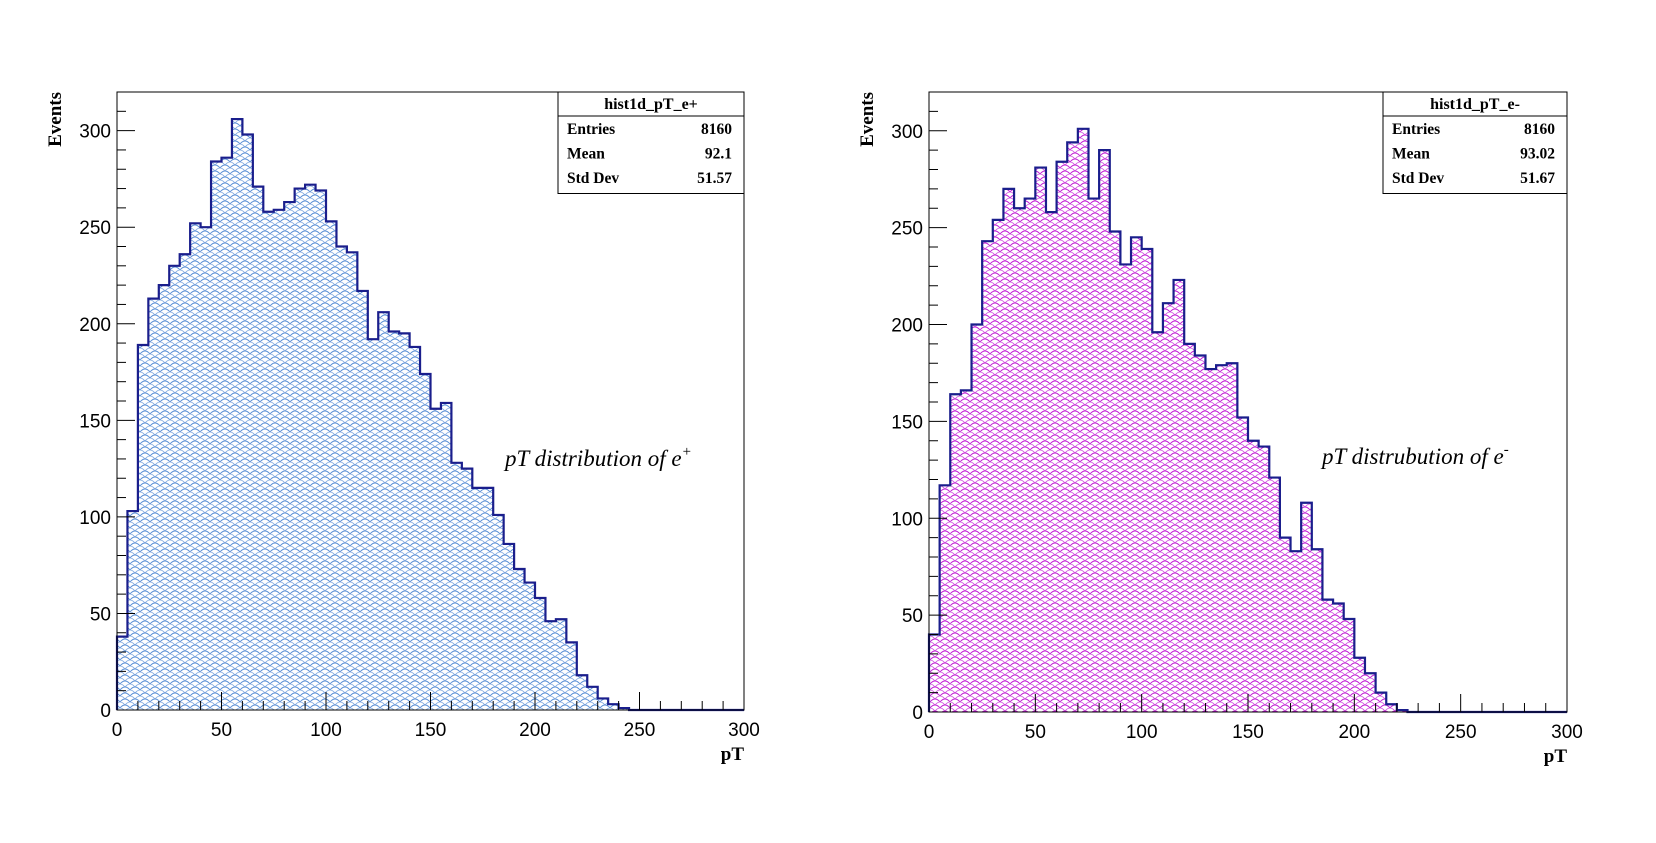 This screenshot has width=1656, height=843. I want to click on x-tick-label: 0, so click(929, 732).